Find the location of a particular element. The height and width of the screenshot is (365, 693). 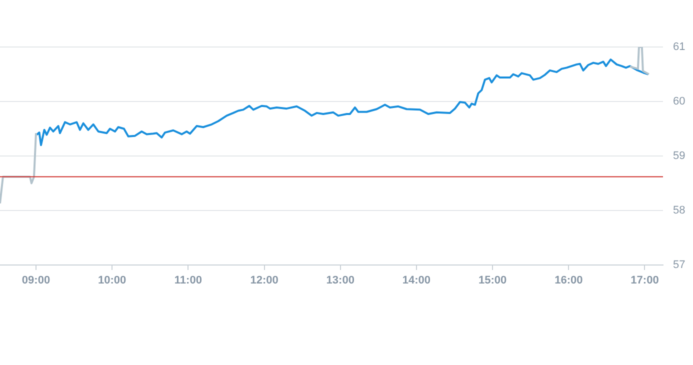

x-tick-label: 12:00 is located at coordinates (264, 280).